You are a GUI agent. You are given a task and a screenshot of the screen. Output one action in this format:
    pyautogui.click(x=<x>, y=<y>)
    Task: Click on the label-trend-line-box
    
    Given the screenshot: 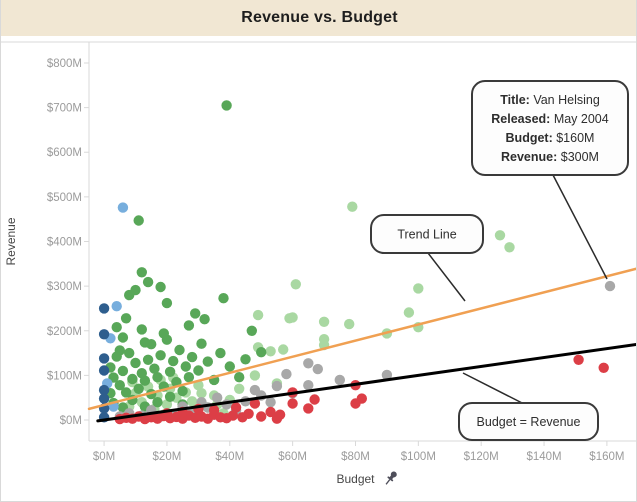 What is the action you would take?
    pyautogui.click(x=427, y=234)
    